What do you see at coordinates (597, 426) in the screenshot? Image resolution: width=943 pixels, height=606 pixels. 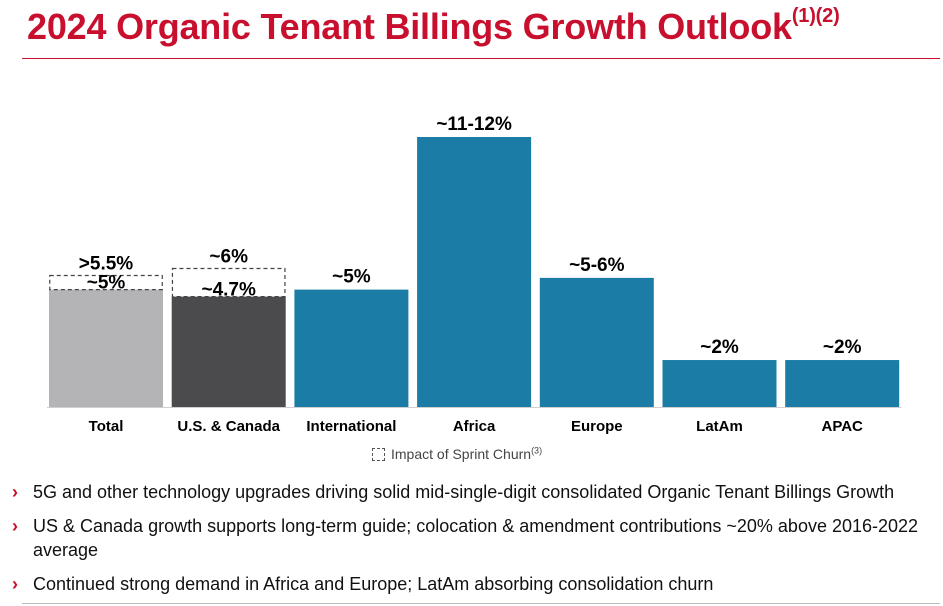 I see `category-label-4: Europe` at bounding box center [597, 426].